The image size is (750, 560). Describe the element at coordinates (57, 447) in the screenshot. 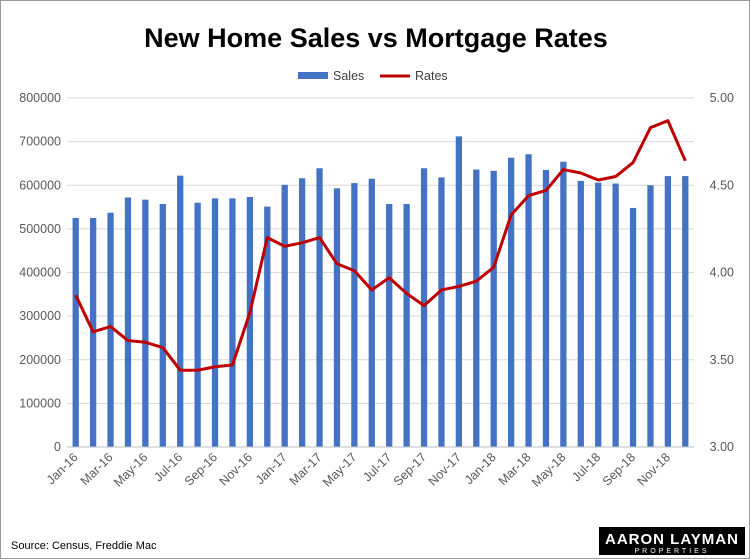

I see `y-left-tick-label: 0` at that location.